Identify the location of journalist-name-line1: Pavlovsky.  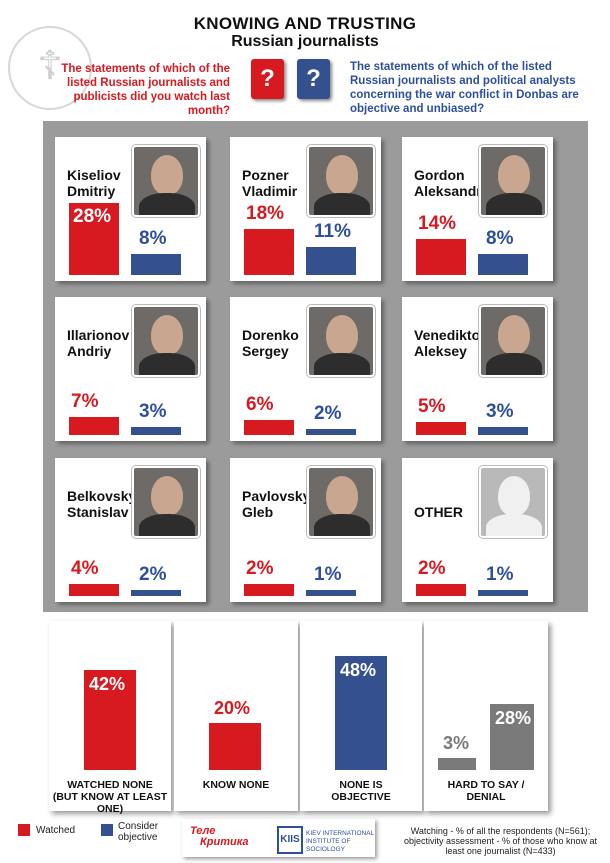
(276, 496).